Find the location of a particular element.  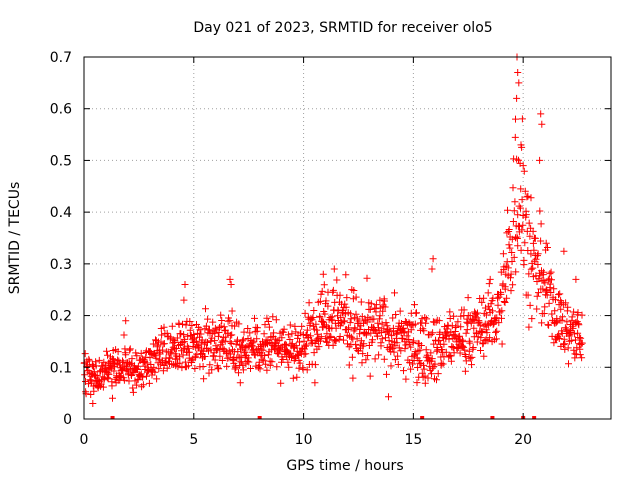

y-tick-label: 0.7 is located at coordinates (61, 58).